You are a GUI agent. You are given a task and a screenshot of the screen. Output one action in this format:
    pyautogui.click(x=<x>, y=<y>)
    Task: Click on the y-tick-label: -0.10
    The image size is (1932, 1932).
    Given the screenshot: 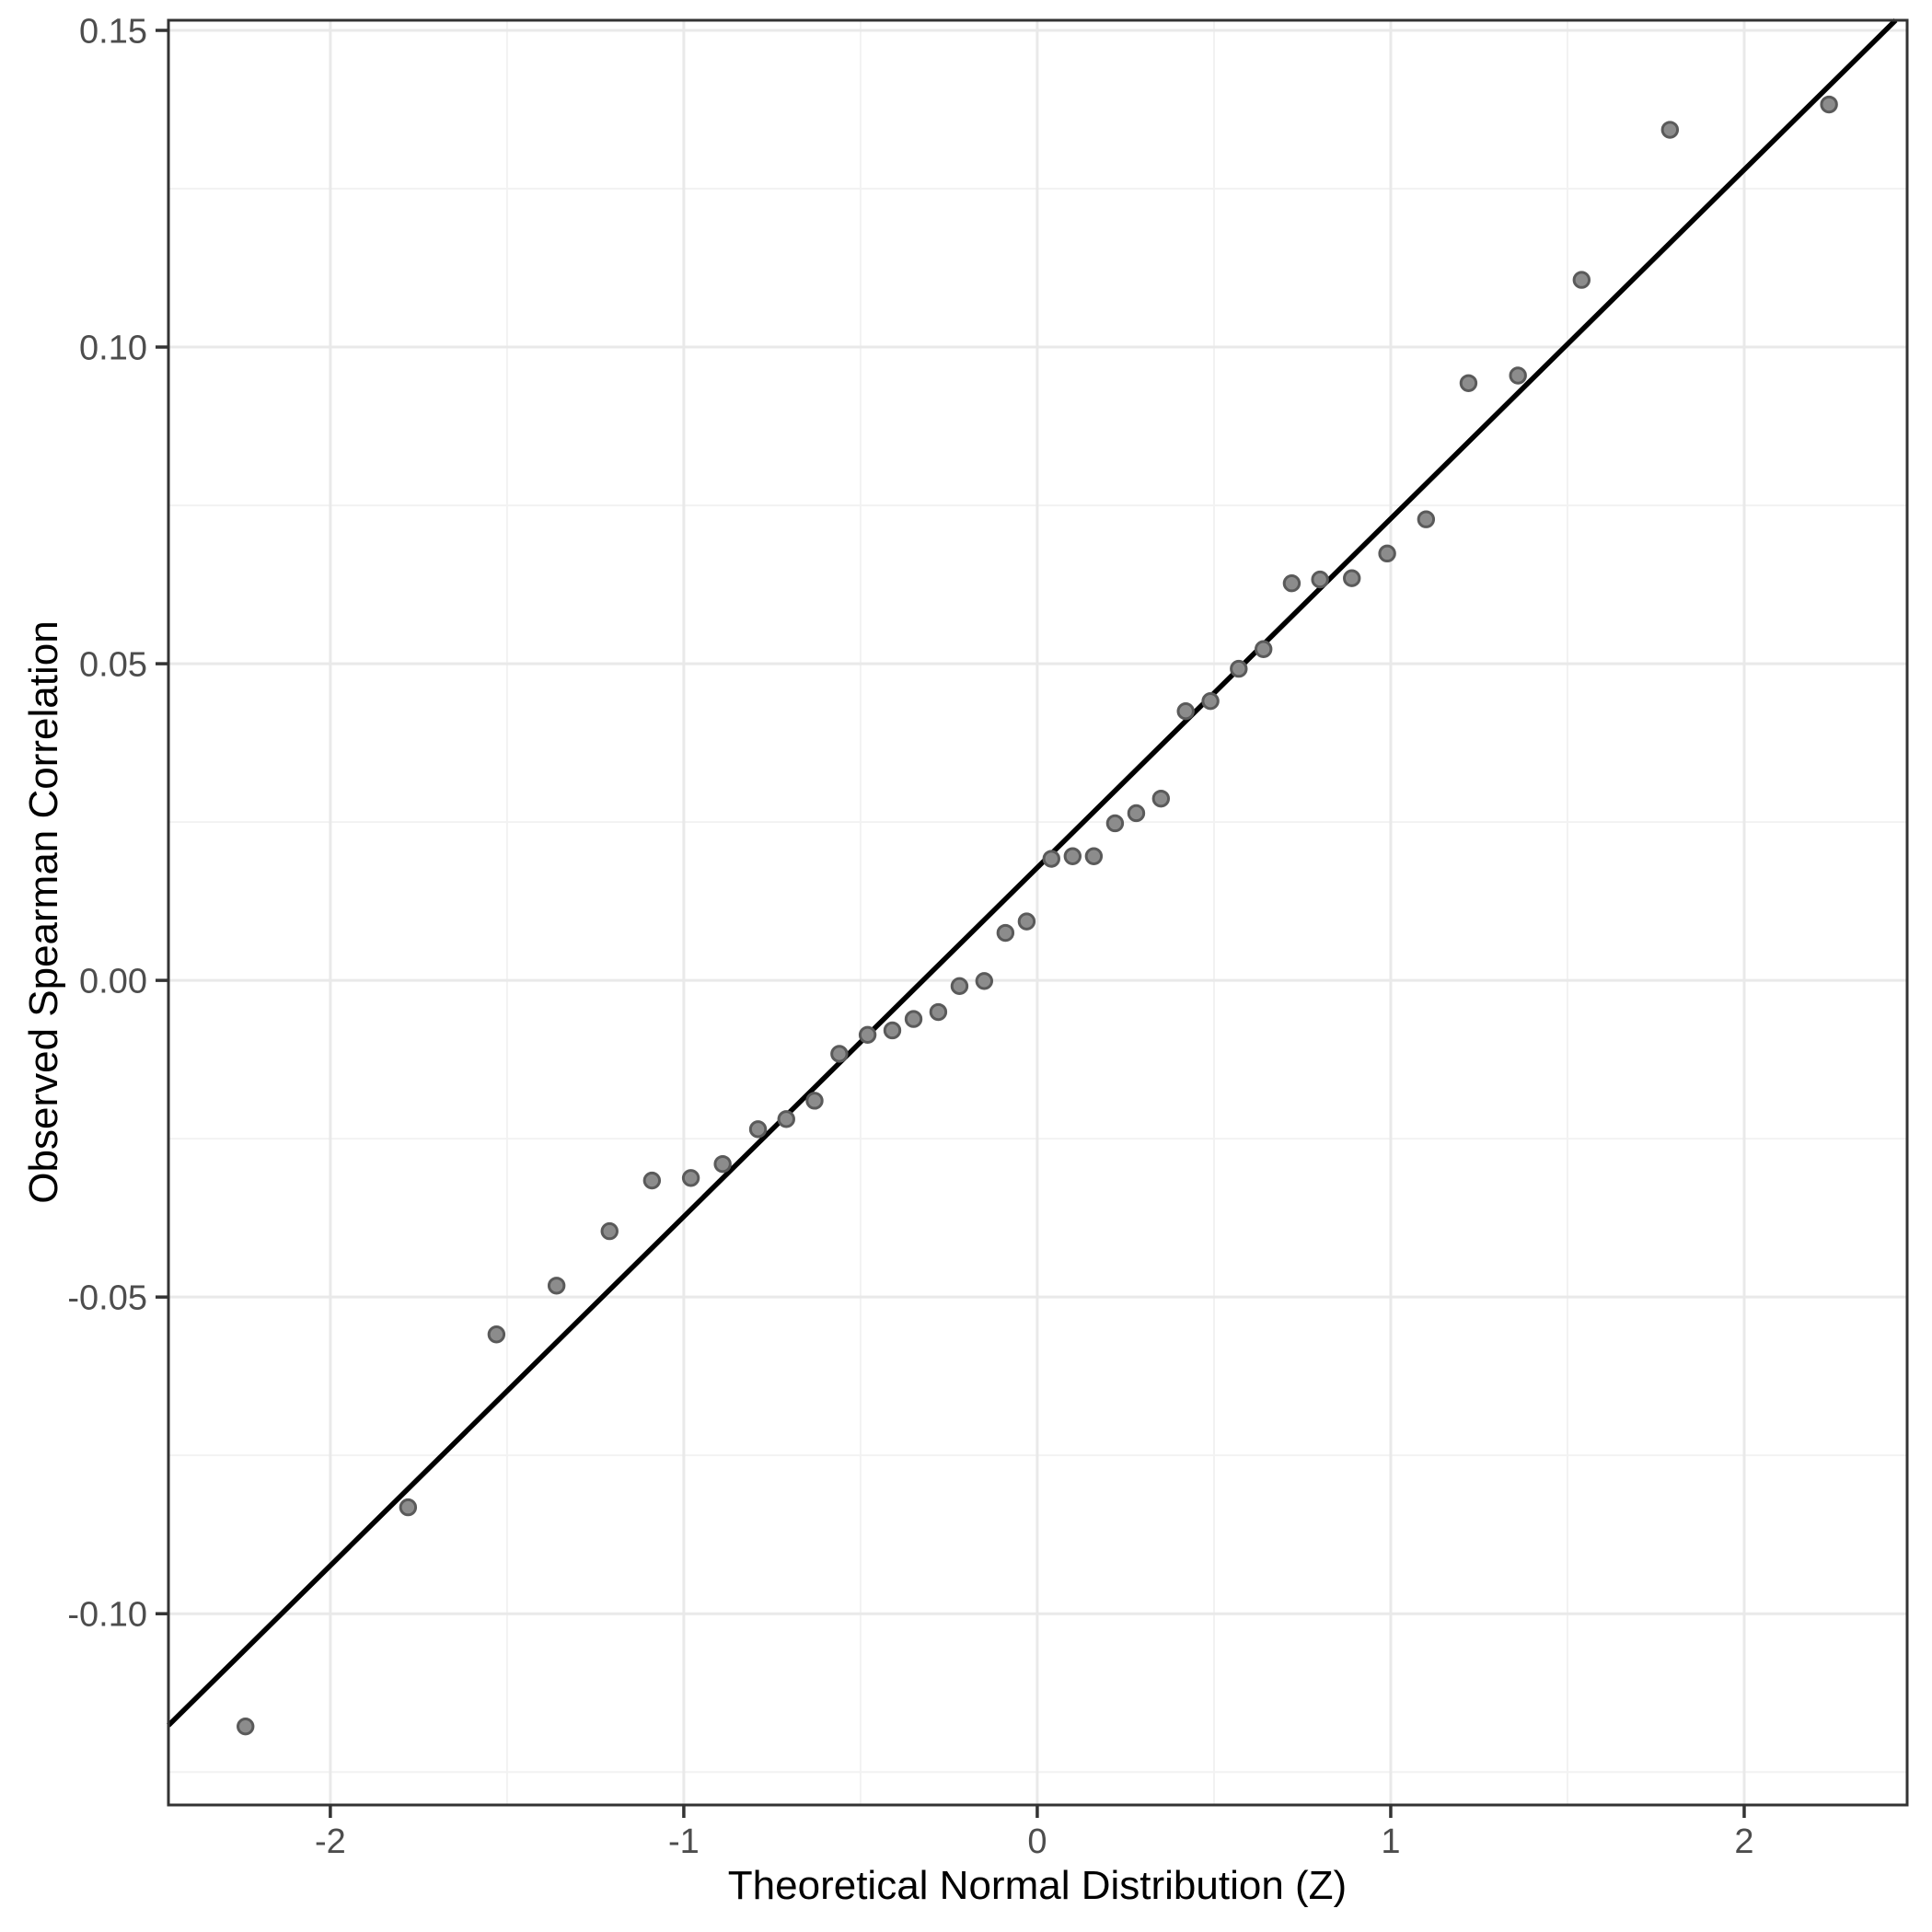 What is the action you would take?
    pyautogui.click(x=107, y=1615)
    